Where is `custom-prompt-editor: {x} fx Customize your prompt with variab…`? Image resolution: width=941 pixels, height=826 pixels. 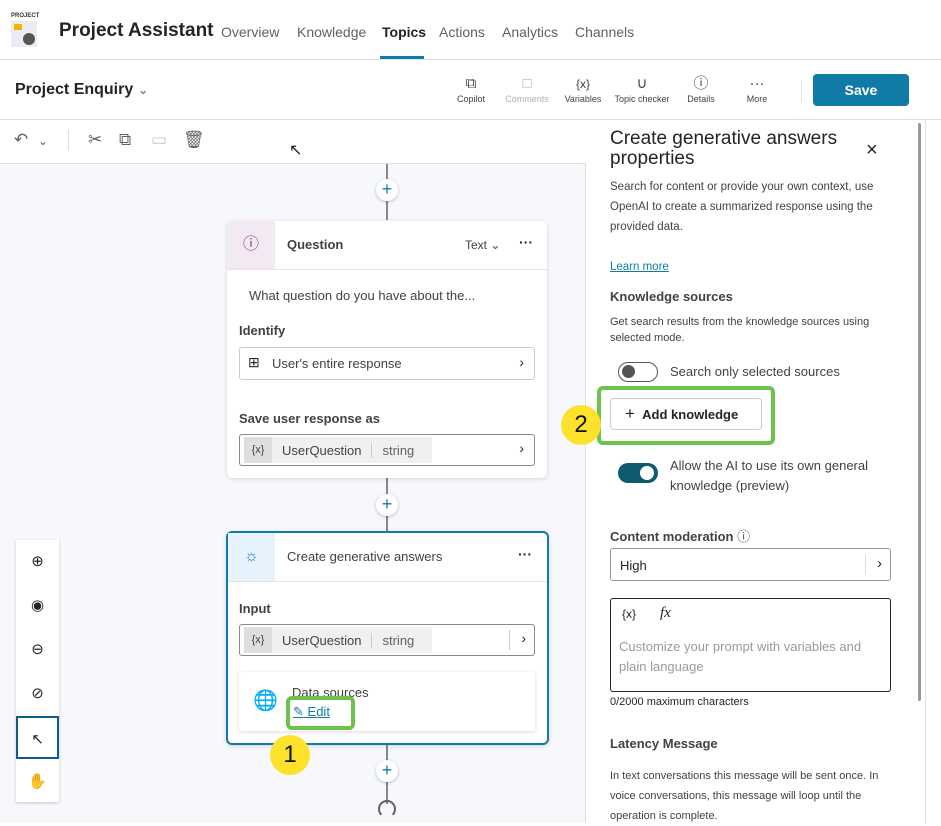
custom-prompt-editor: {x} fx Customize your prompt with variab… is located at coordinates (750, 645).